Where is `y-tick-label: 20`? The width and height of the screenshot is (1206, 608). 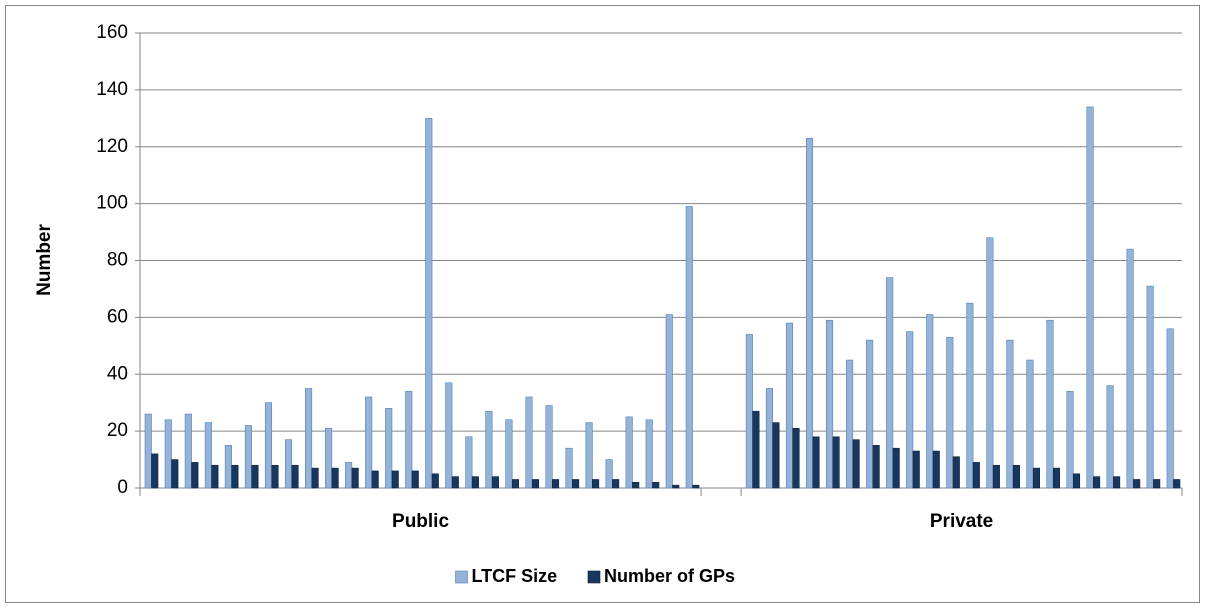 y-tick-label: 20 is located at coordinates (117, 430).